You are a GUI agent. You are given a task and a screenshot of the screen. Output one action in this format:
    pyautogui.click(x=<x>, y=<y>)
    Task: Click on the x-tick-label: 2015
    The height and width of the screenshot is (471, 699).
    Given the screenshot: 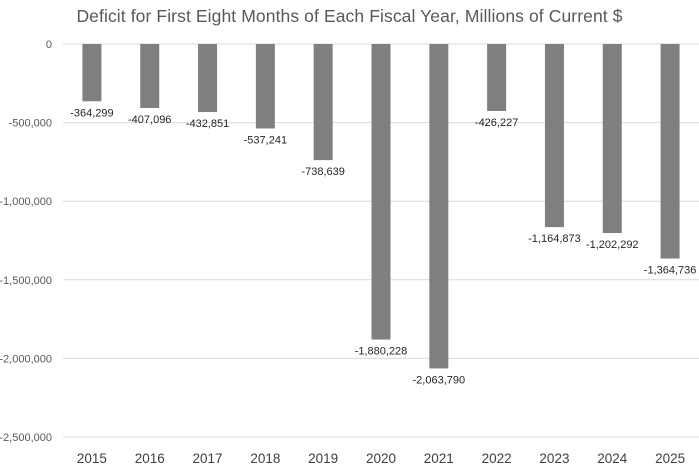 What is the action you would take?
    pyautogui.click(x=92, y=458)
    